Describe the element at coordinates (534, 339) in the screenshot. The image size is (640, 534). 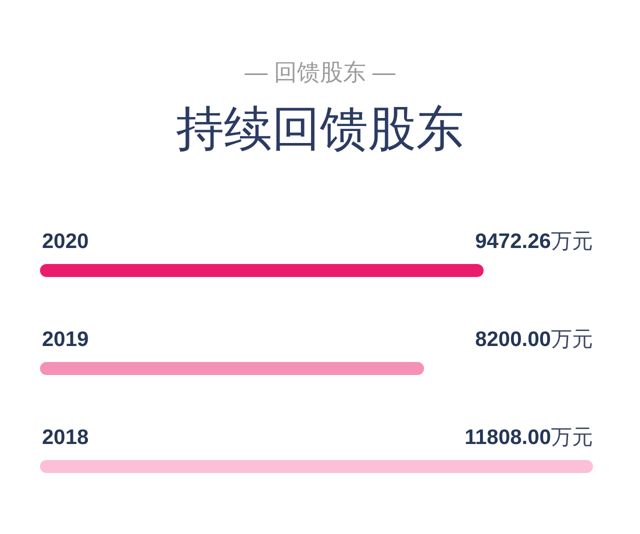
I see `data-label: 8200.00万元` at that location.